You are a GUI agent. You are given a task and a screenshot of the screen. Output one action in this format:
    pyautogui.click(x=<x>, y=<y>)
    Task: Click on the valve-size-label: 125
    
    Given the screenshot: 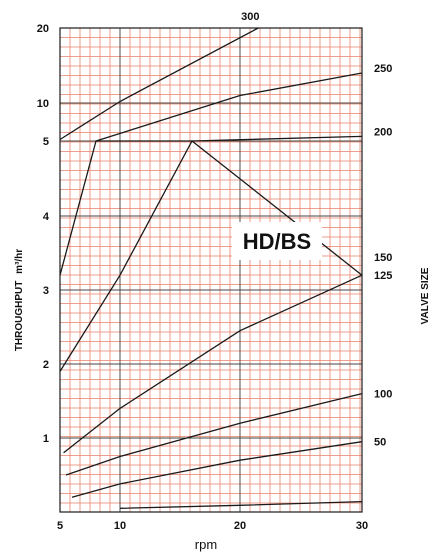 What is the action you would take?
    pyautogui.click(x=383, y=276)
    